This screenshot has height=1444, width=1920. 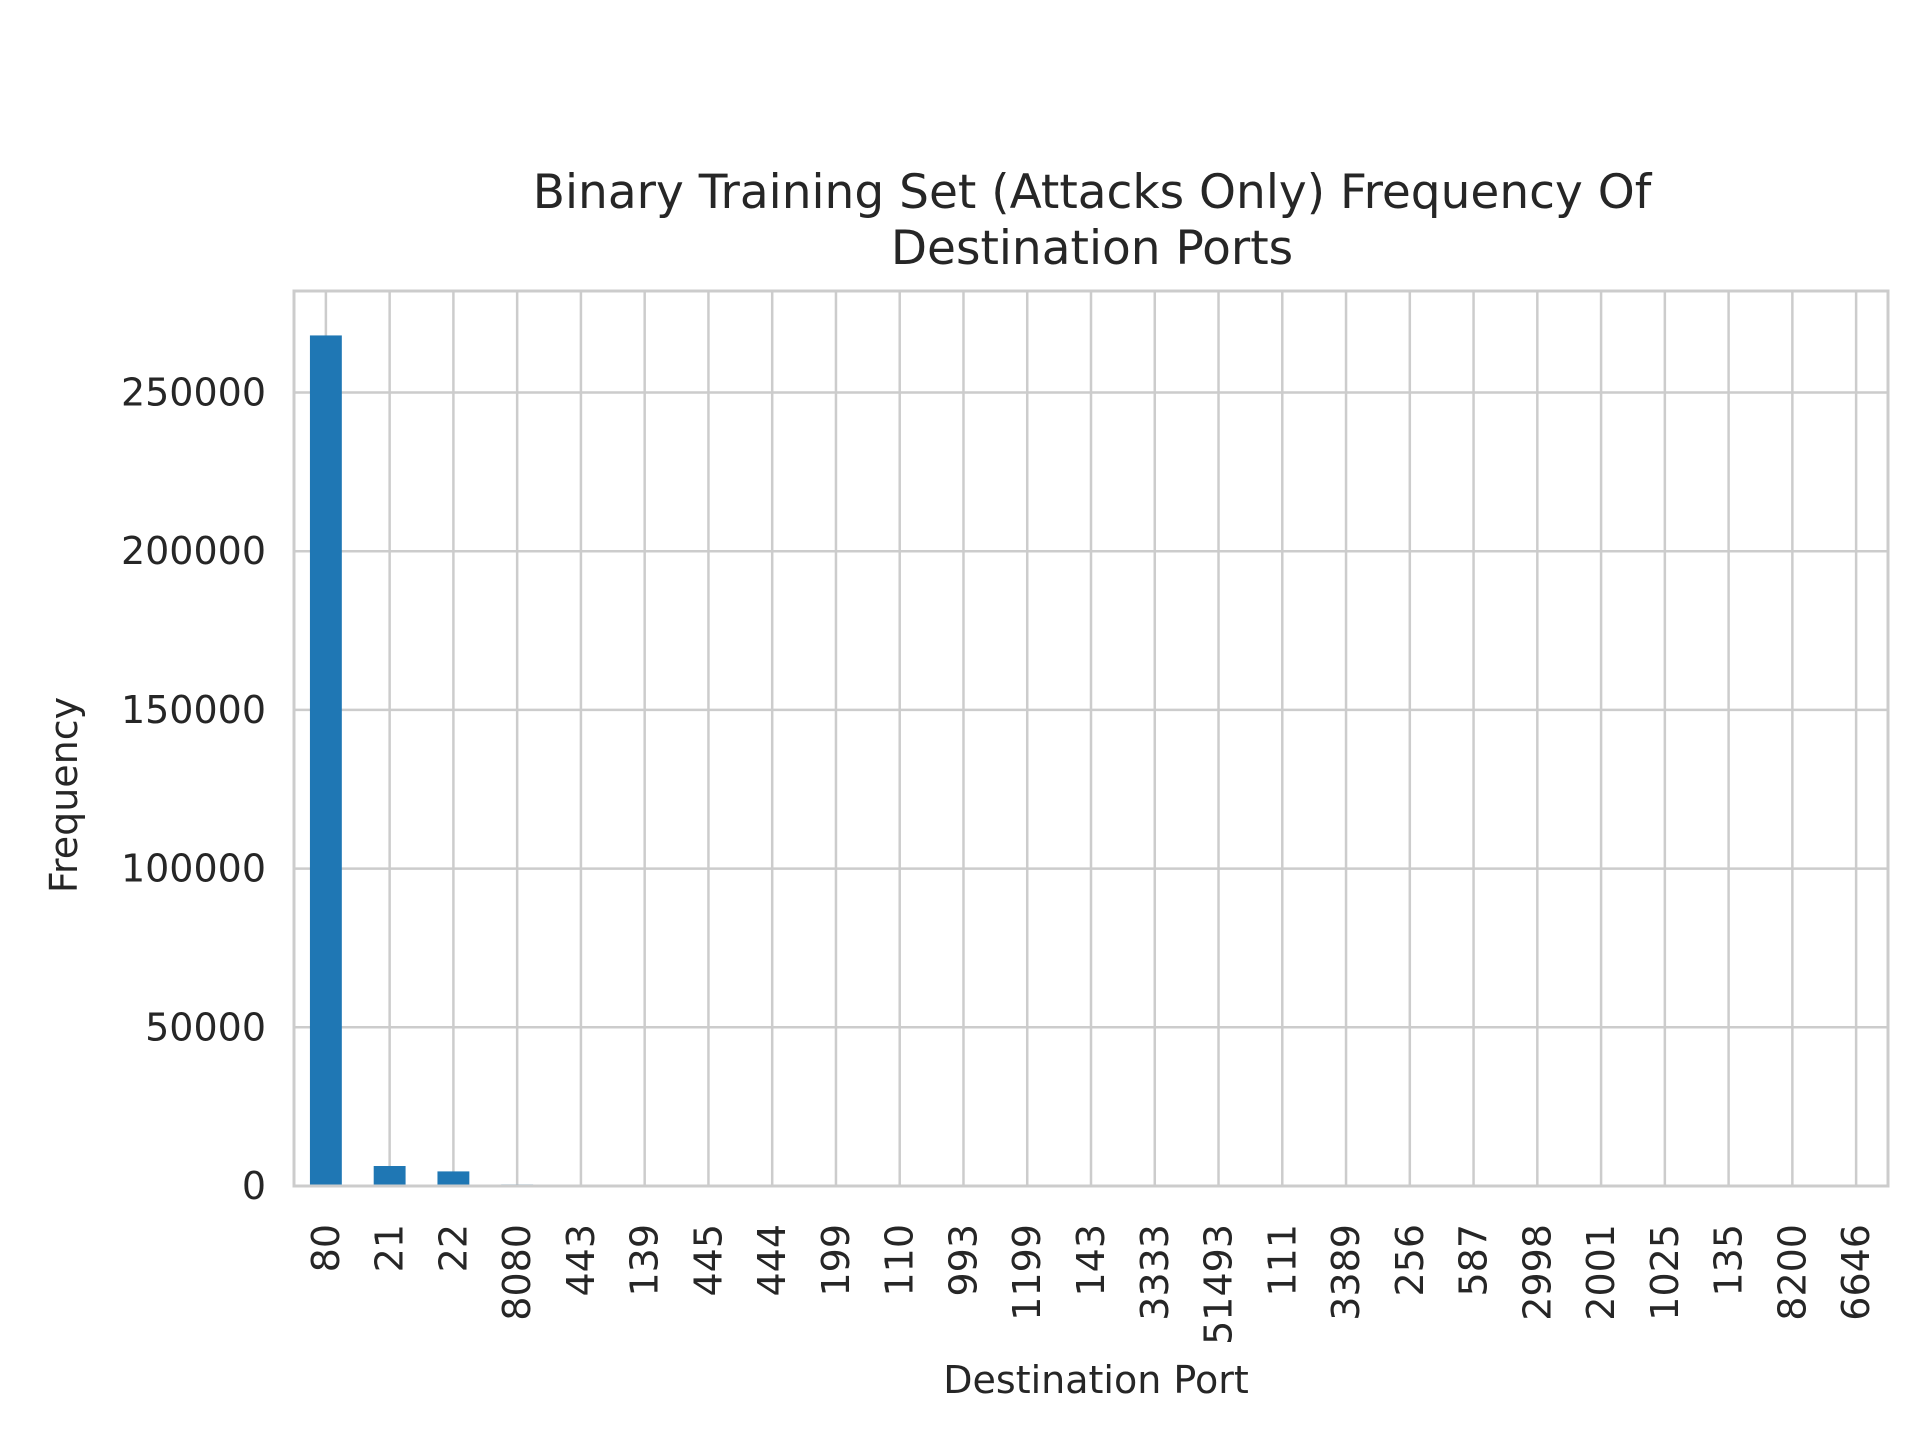 I want to click on x-tick-label: 256, so click(x=1410, y=1260).